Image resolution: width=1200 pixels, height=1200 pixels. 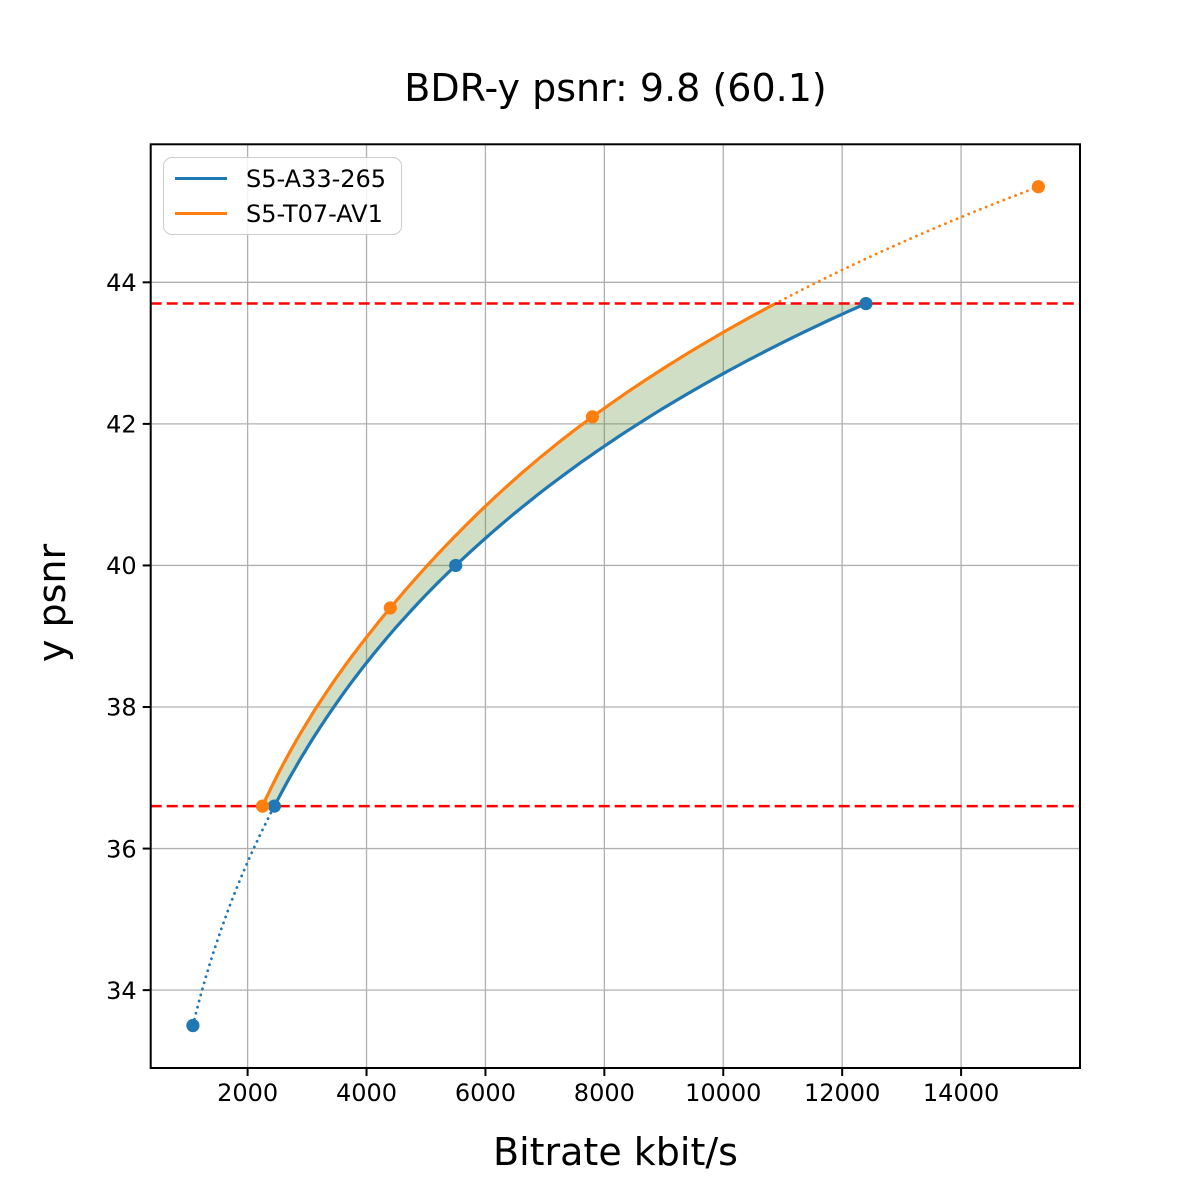 I want to click on x-tick-label: 4000, so click(x=366, y=1093).